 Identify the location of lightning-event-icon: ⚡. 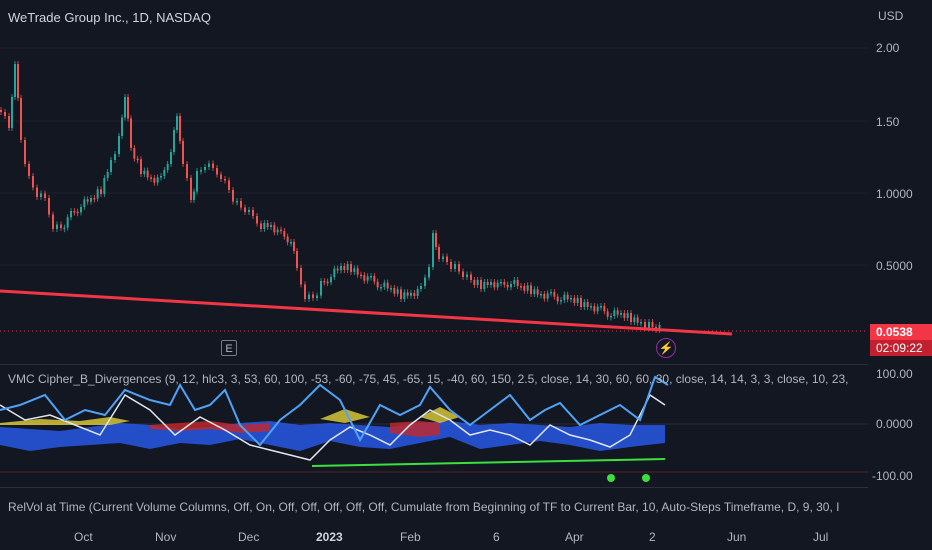
(666, 348).